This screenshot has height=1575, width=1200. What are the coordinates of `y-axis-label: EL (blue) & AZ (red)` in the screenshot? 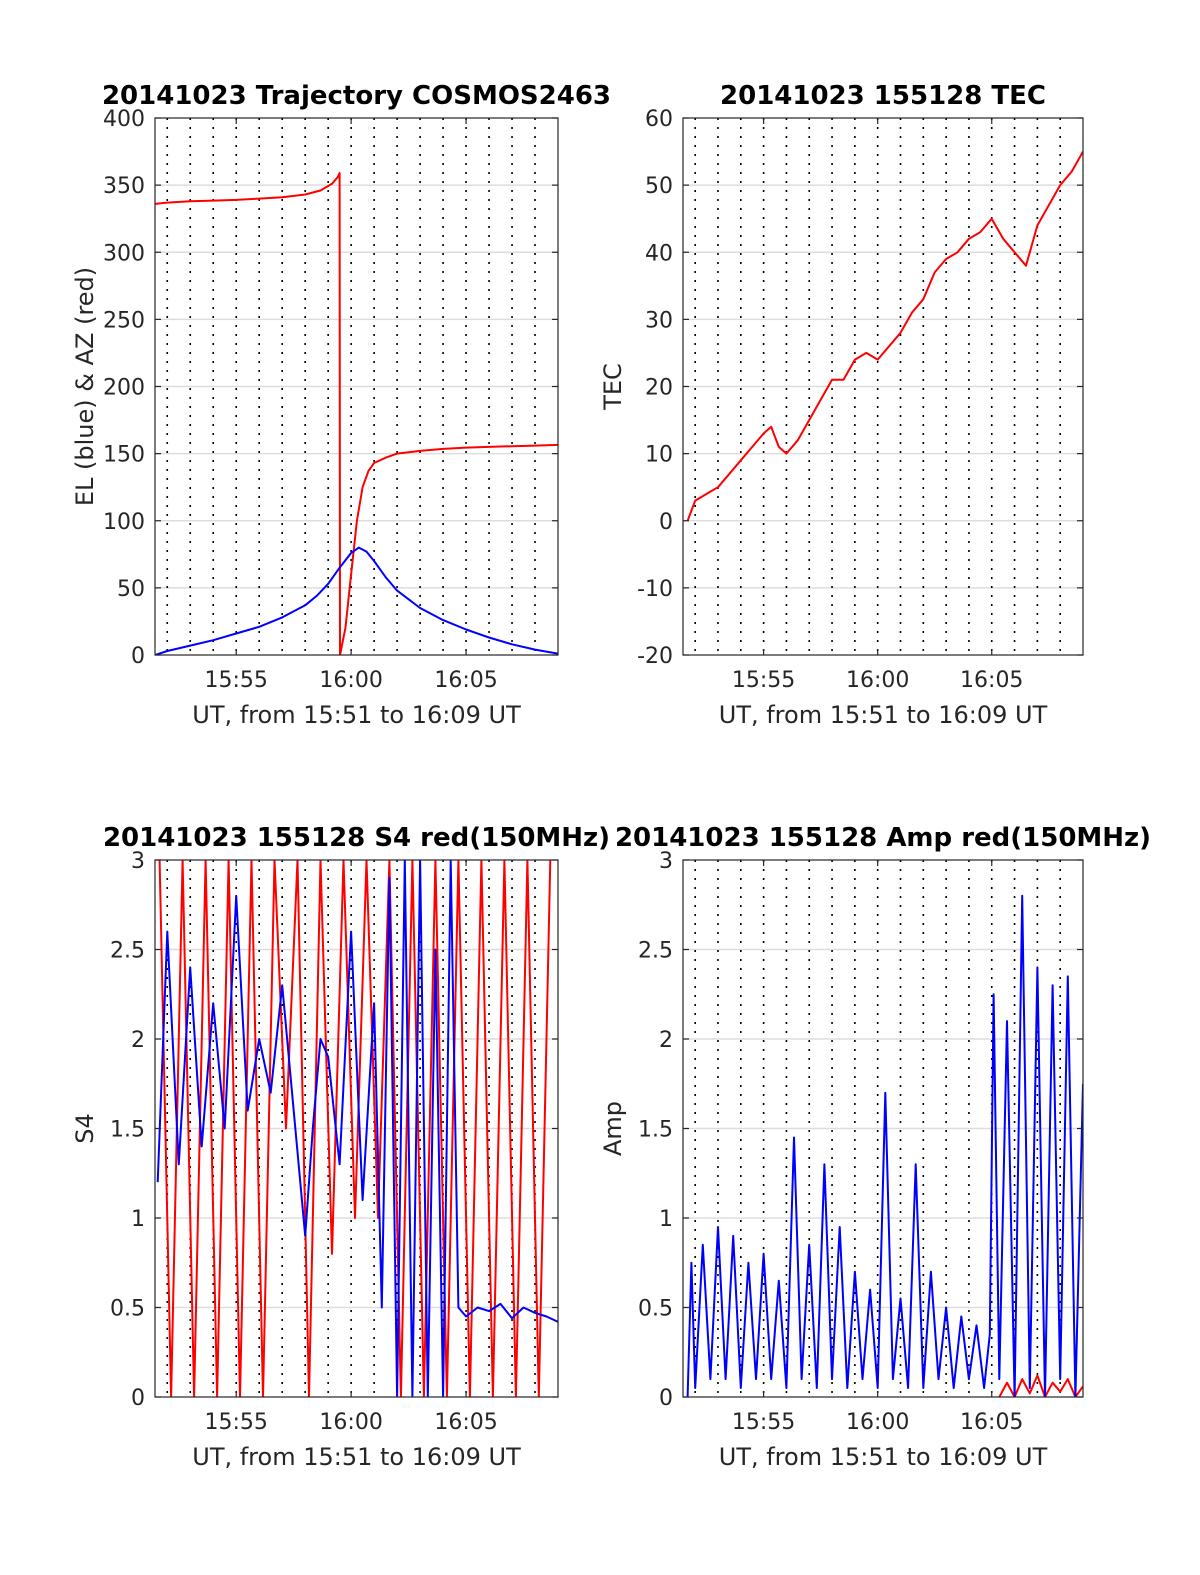 It's located at (85, 386).